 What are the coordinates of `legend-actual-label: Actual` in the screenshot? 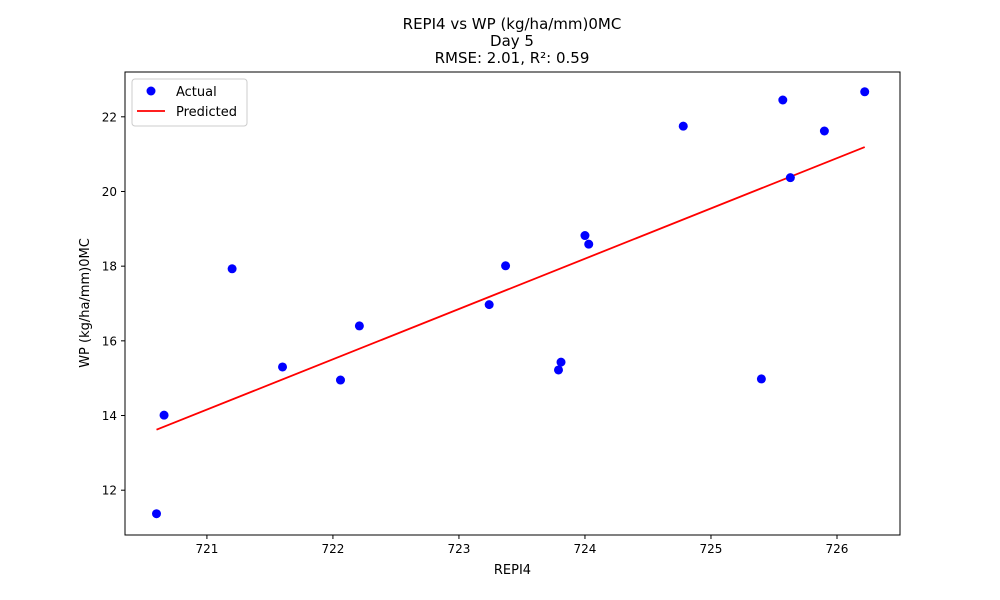 It's located at (196, 92).